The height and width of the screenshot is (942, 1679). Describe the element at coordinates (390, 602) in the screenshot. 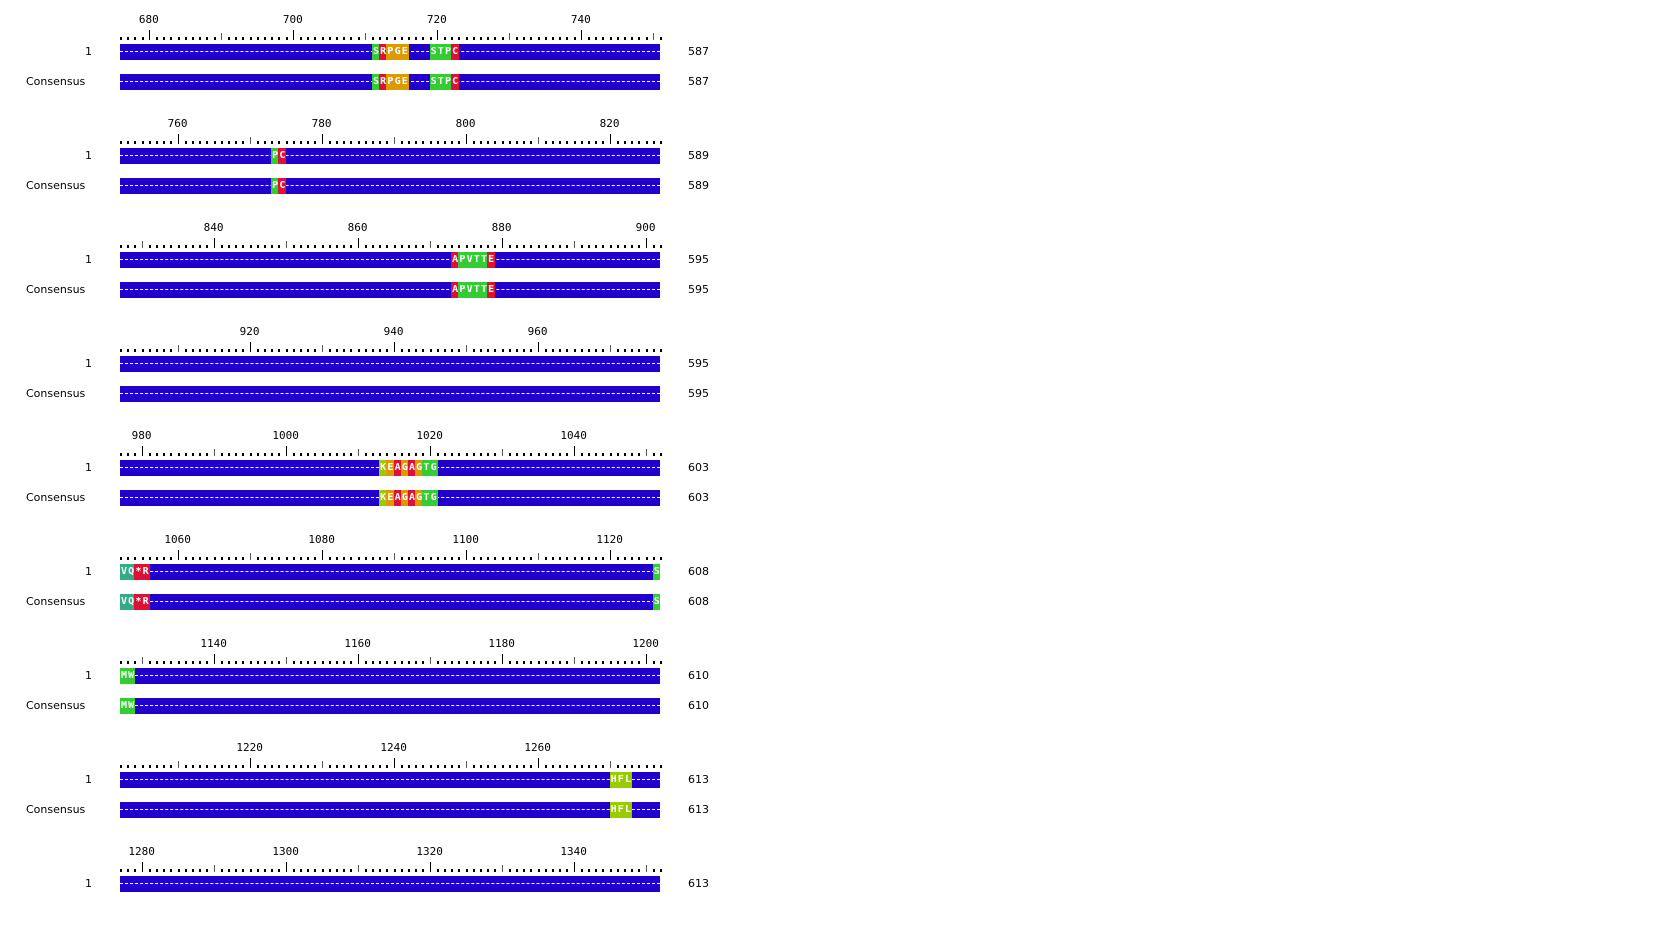

I see `consensus-track: V Q * R S` at that location.